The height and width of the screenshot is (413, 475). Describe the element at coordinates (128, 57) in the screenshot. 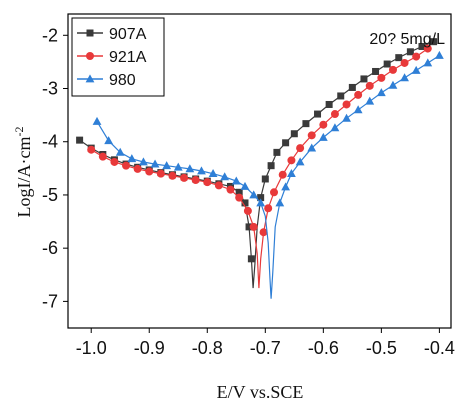

I see `legend-label: 921A` at that location.